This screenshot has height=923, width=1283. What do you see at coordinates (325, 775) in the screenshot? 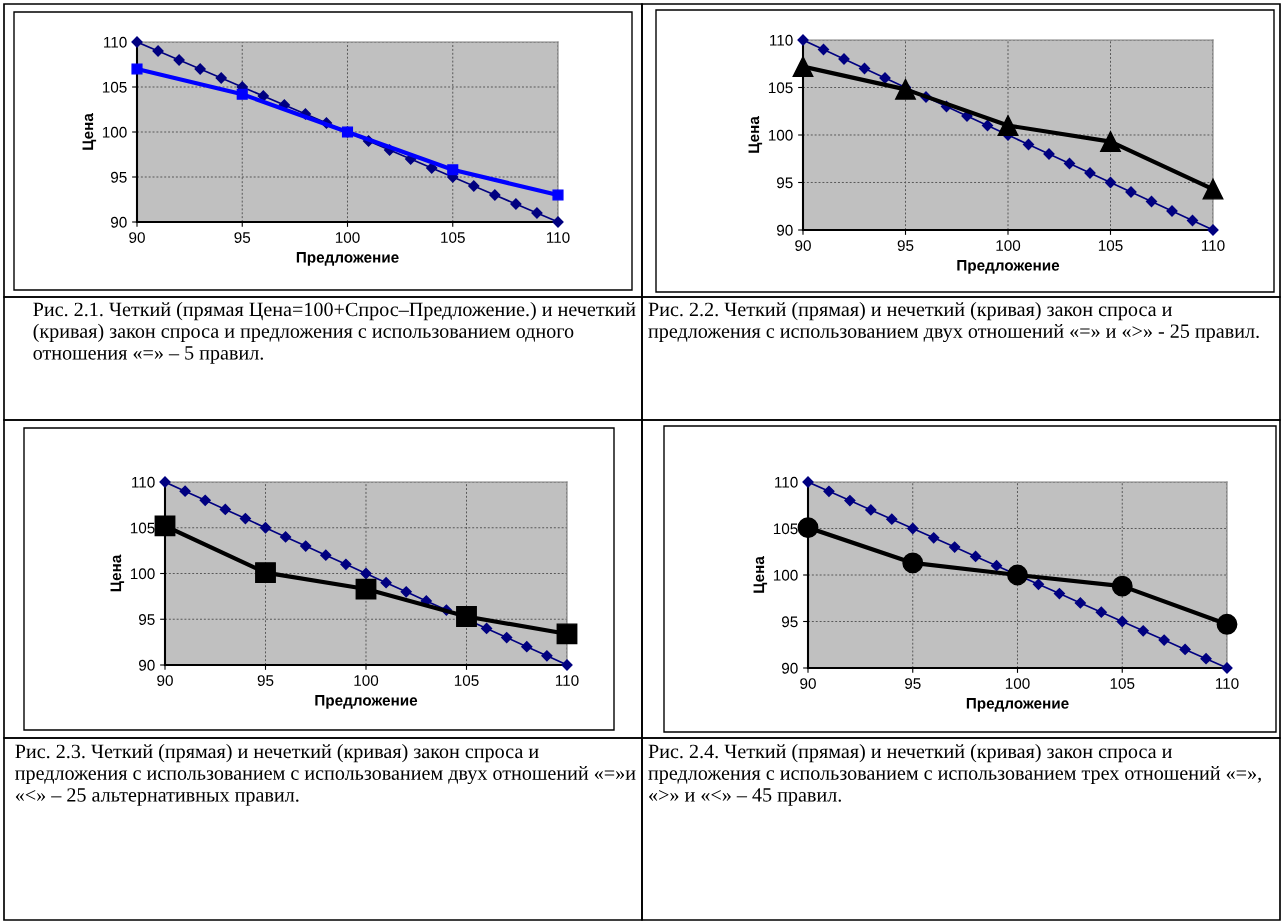
I see `text: Рис. 2.3. Четкий (прямая) и нечеткий (кривая) закон спроса и предложения с использованием с использованием двух отношений «=»и «<» – 25 альтернативных правил.` at bounding box center [325, 775].